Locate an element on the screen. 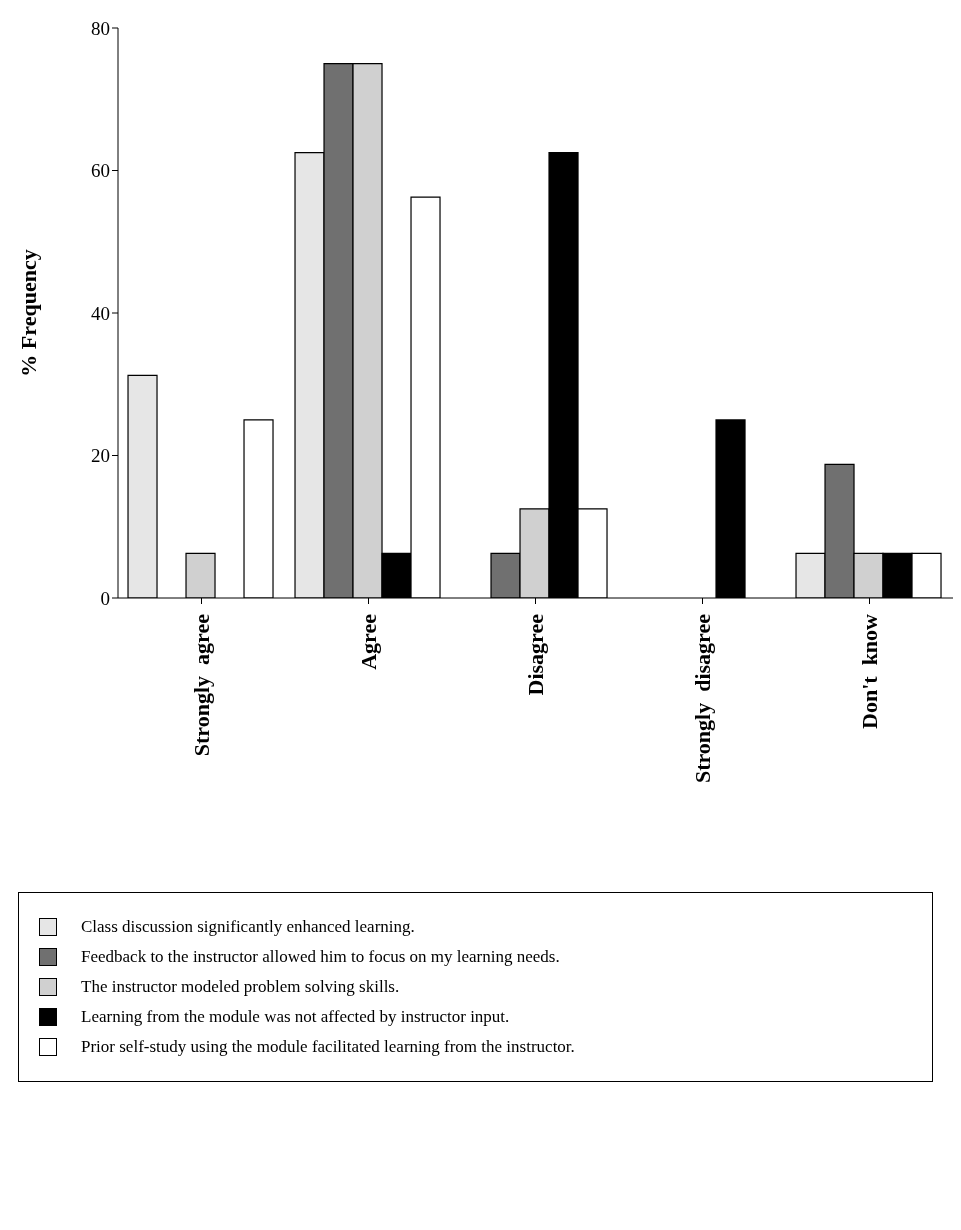 The image size is (961, 1230). y-tick-label: 40 is located at coordinates (100, 313).